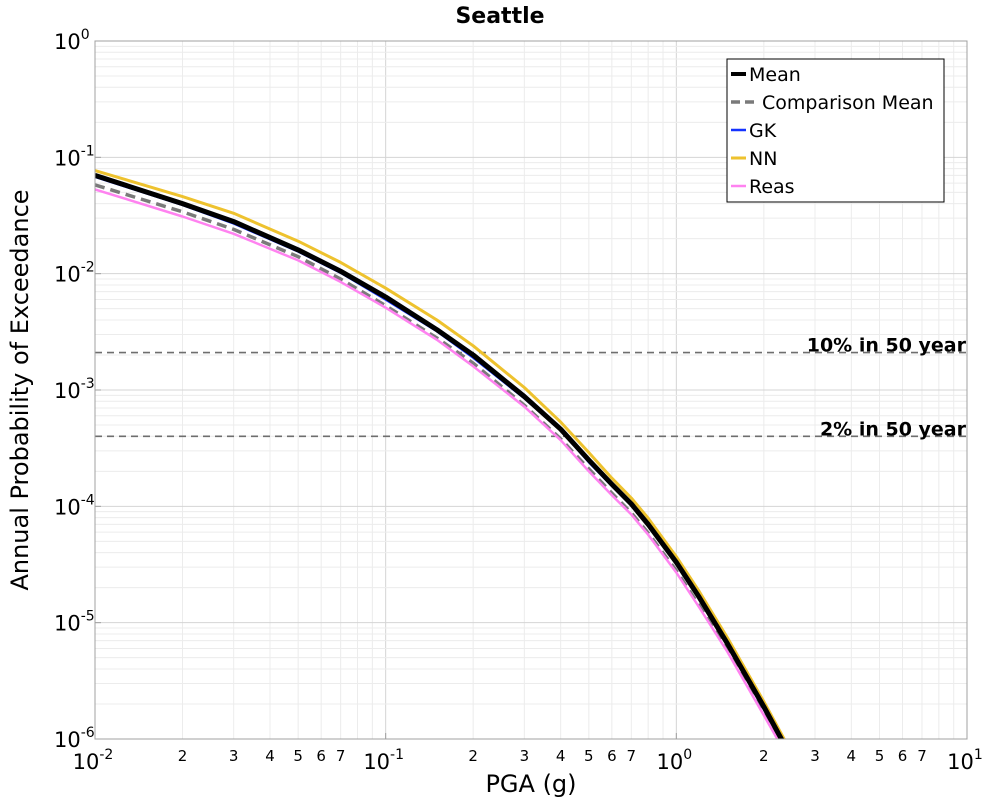 Image resolution: width=1000 pixels, height=800 pixels. Describe the element at coordinates (74, 389) in the screenshot. I see `y-tick-label: 10⁻³` at that location.